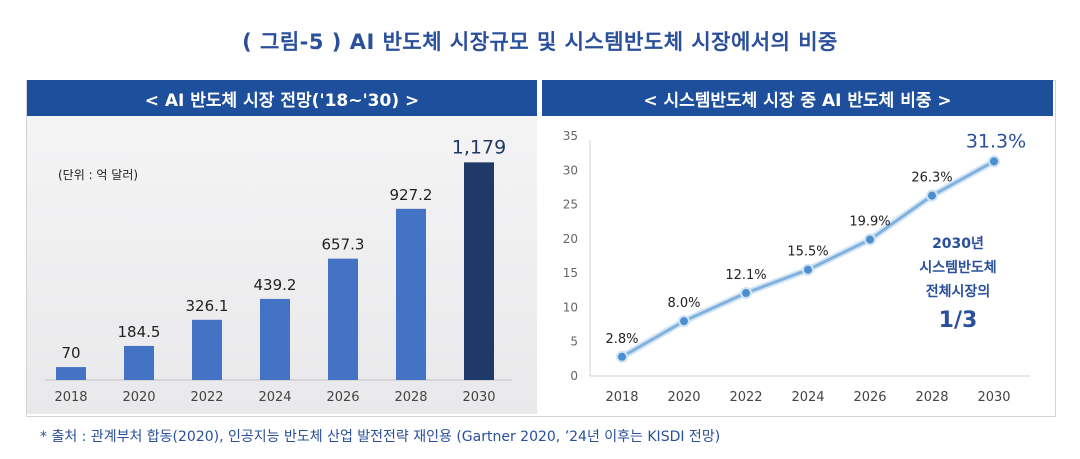  I want to click on panel-divider, so click(539, 248).